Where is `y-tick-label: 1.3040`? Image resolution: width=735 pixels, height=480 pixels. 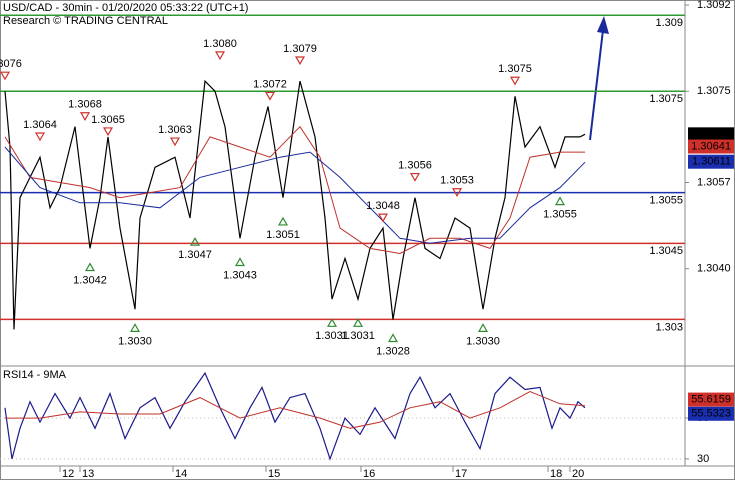 y-tick-label: 1.3040 is located at coordinates (714, 269).